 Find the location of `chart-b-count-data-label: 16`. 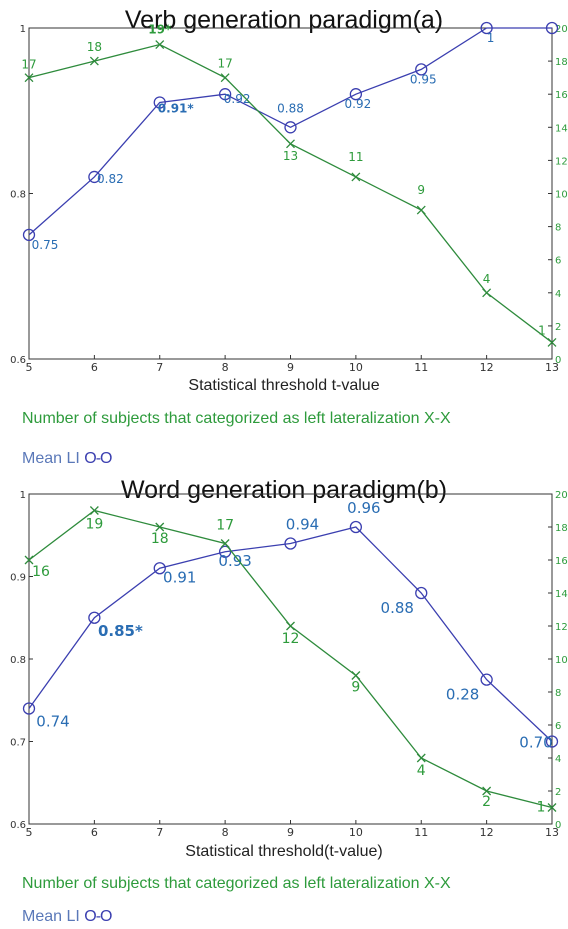

chart-b-count-data-label: 16 is located at coordinates (41, 572).